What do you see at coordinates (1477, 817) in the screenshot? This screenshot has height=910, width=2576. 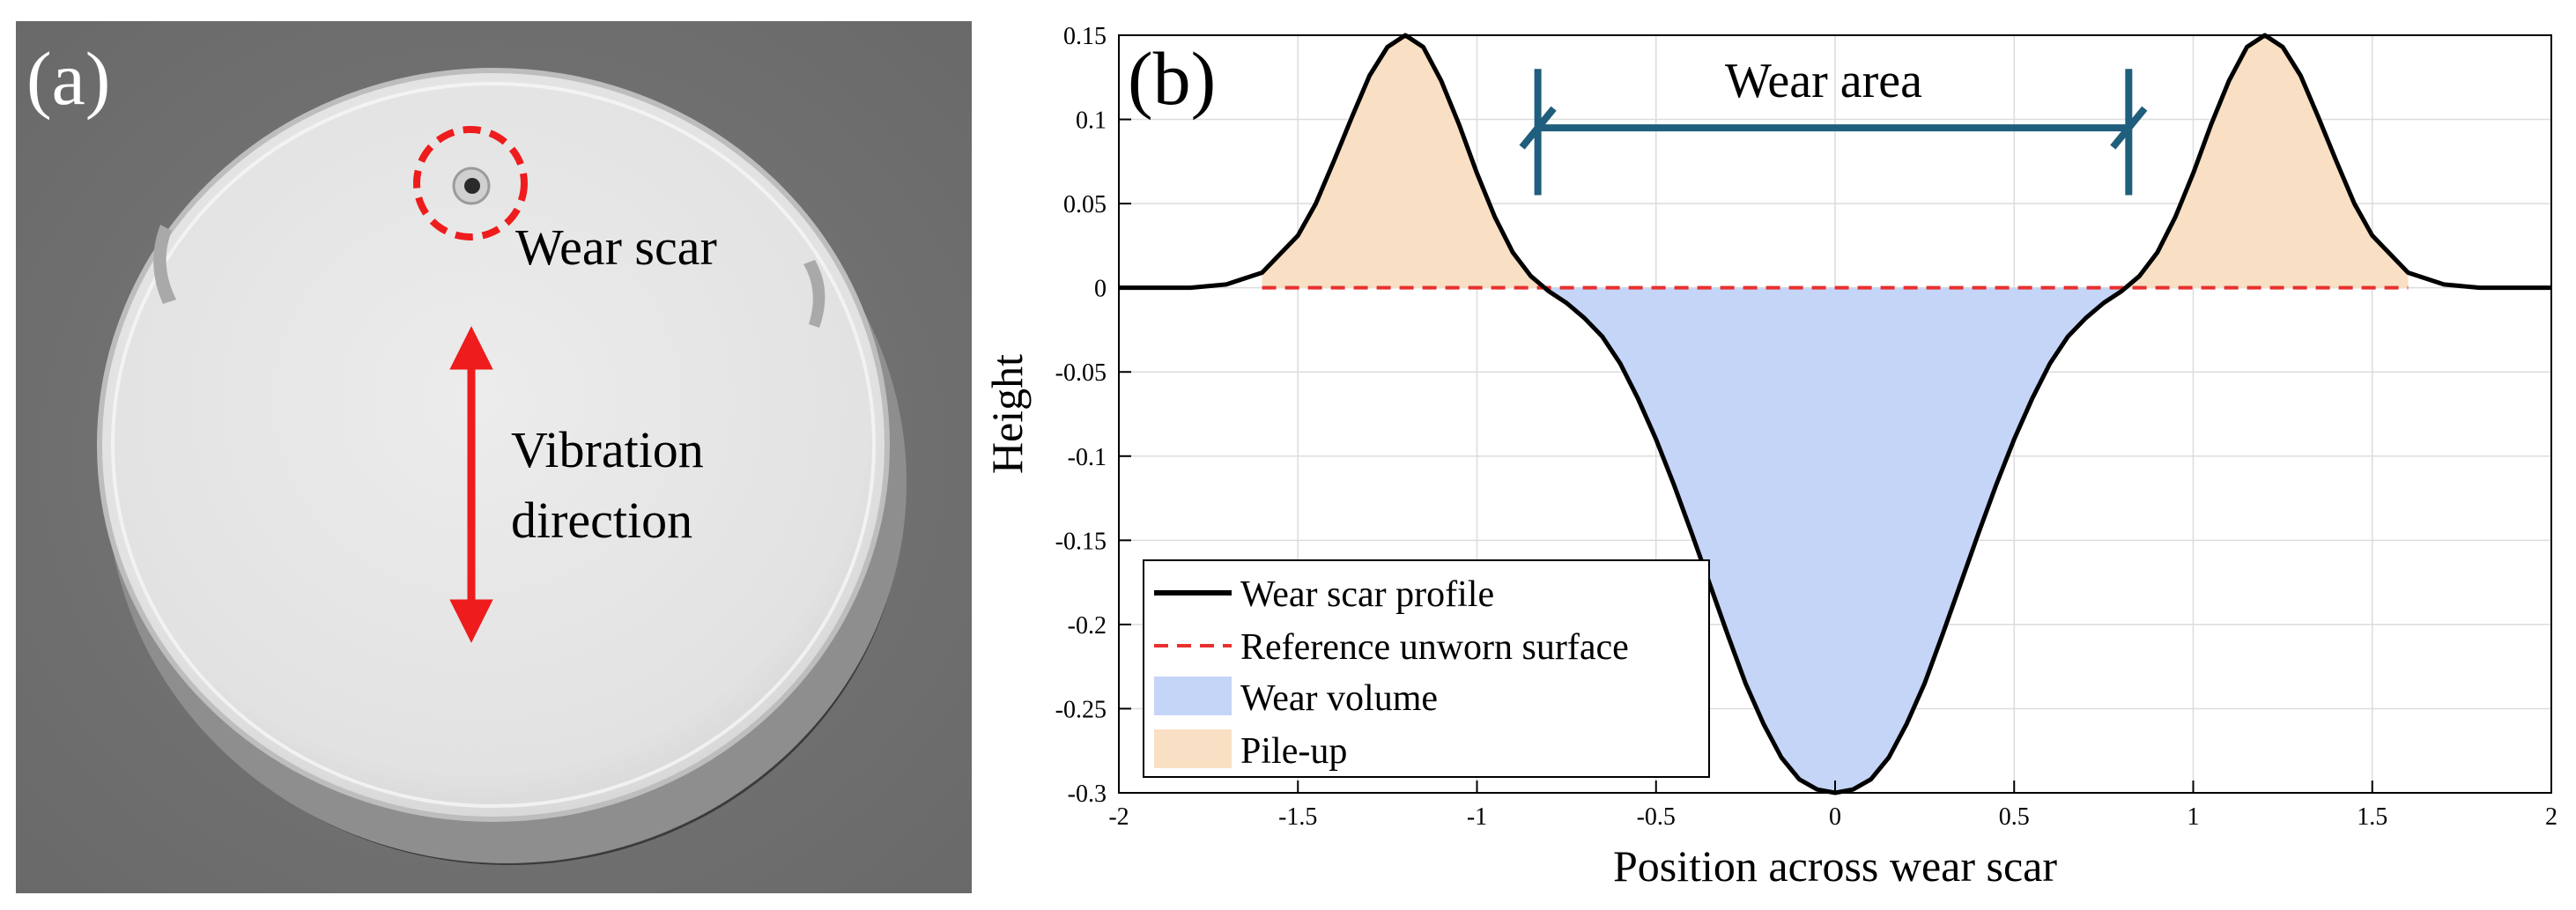 I see `x-tick-label: -1` at bounding box center [1477, 817].